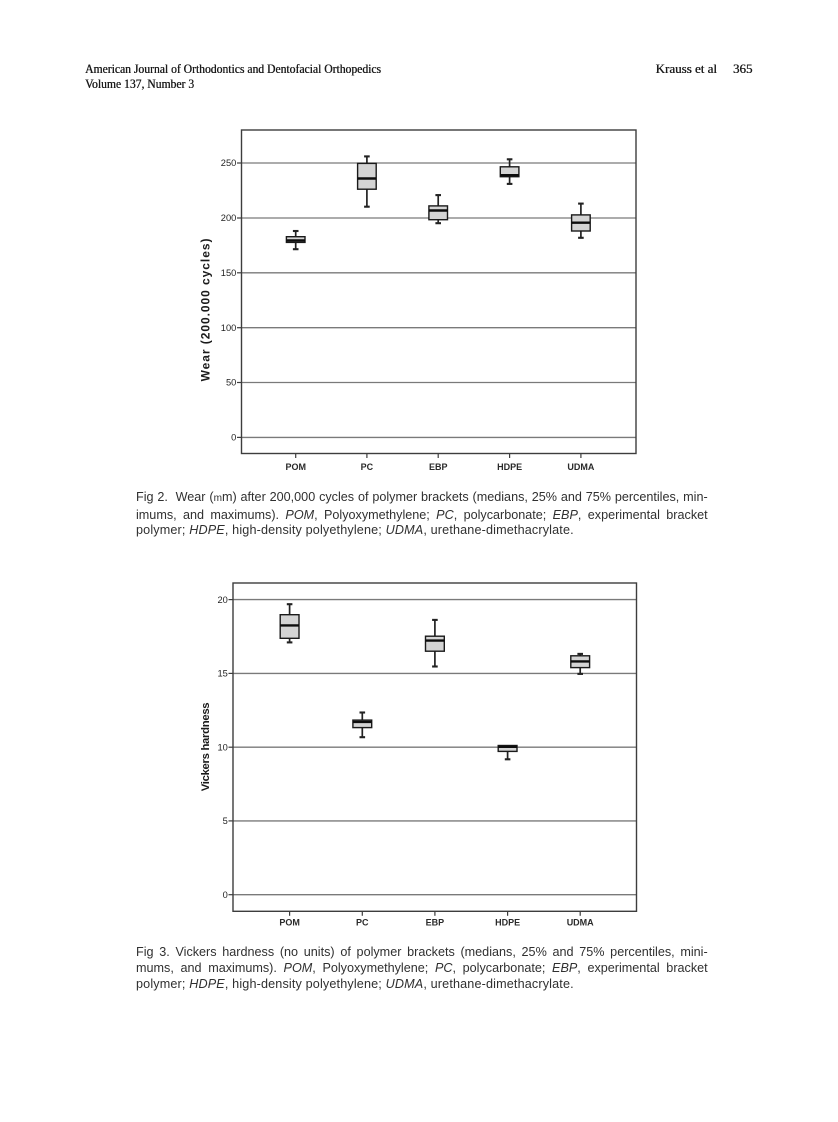  Describe the element at coordinates (222, 674) in the screenshot. I see `svg-text: 15` at that location.